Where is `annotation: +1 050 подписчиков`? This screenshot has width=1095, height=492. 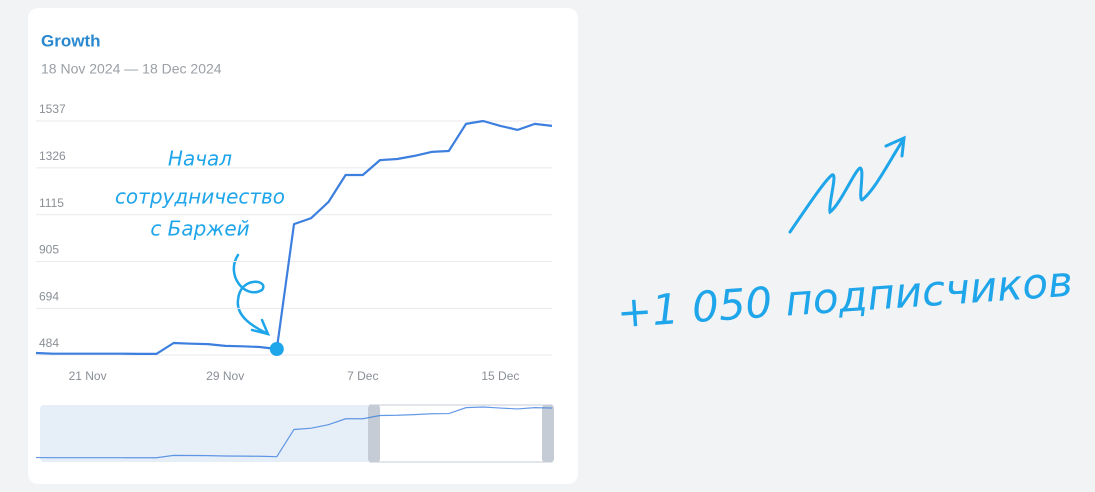
annotation: +1 050 подписчиков is located at coordinates (844, 297).